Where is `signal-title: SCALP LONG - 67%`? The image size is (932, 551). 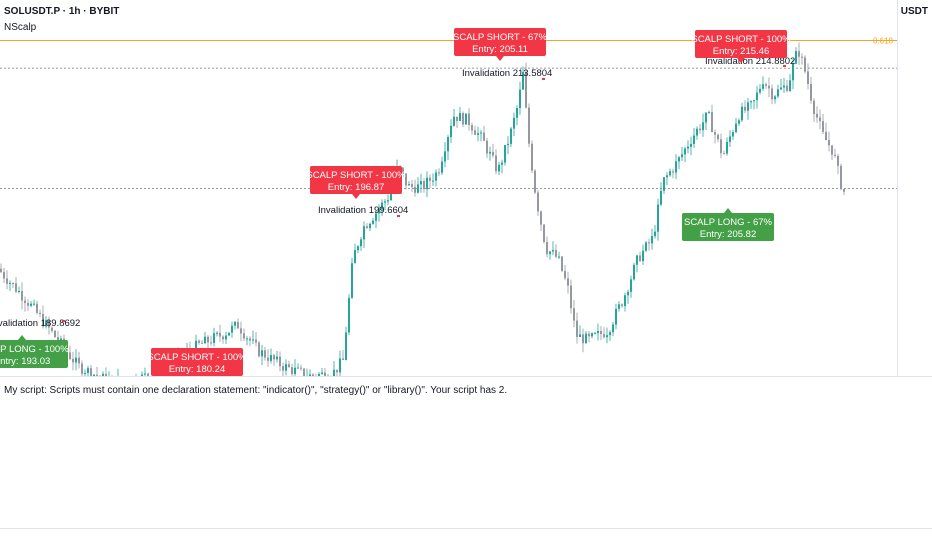
signal-title: SCALP LONG - 67% is located at coordinates (728, 222).